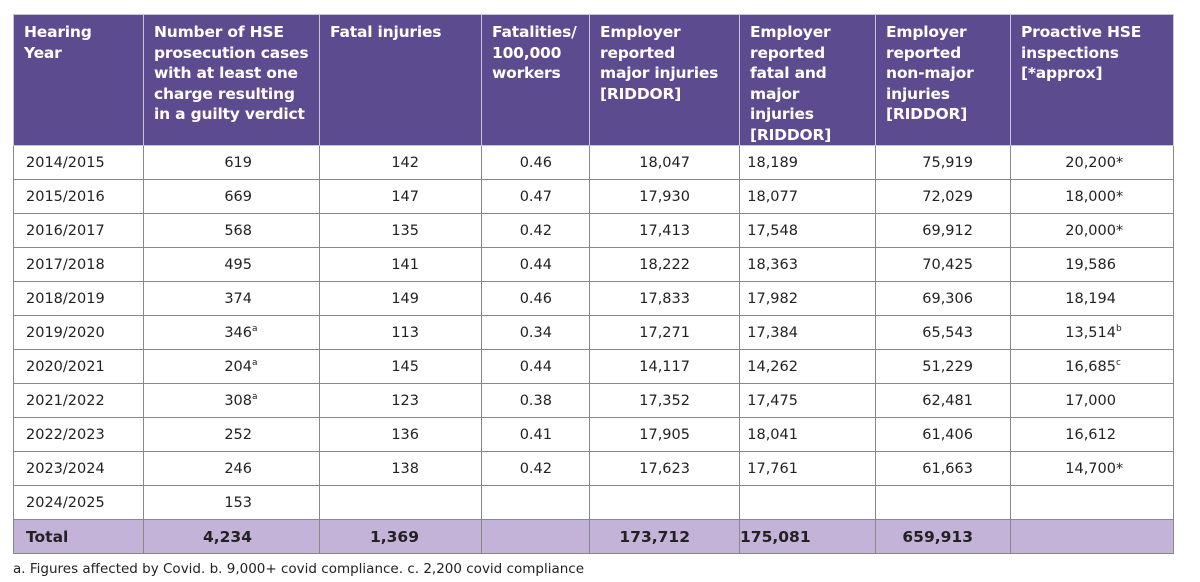 This screenshot has height=582, width=1200. What do you see at coordinates (664, 298) in the screenshot?
I see `cell-value: 17,833` at bounding box center [664, 298].